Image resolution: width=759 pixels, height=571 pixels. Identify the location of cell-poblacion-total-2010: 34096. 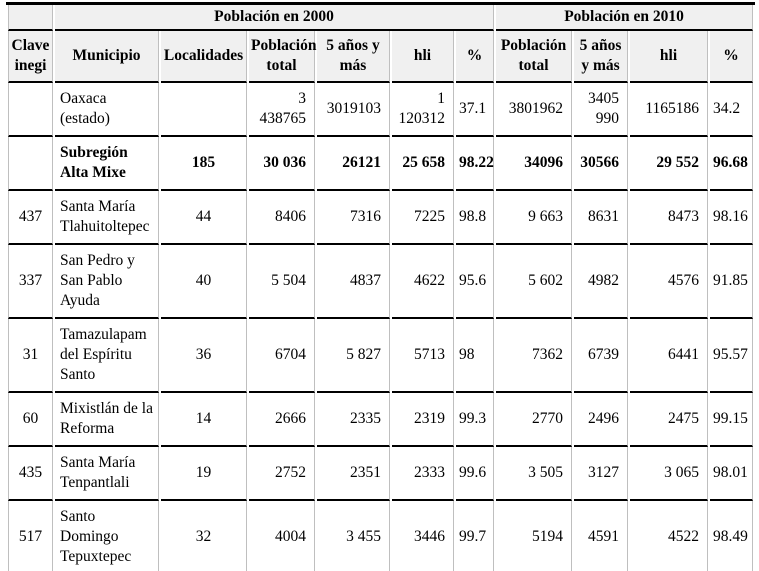
(534, 164).